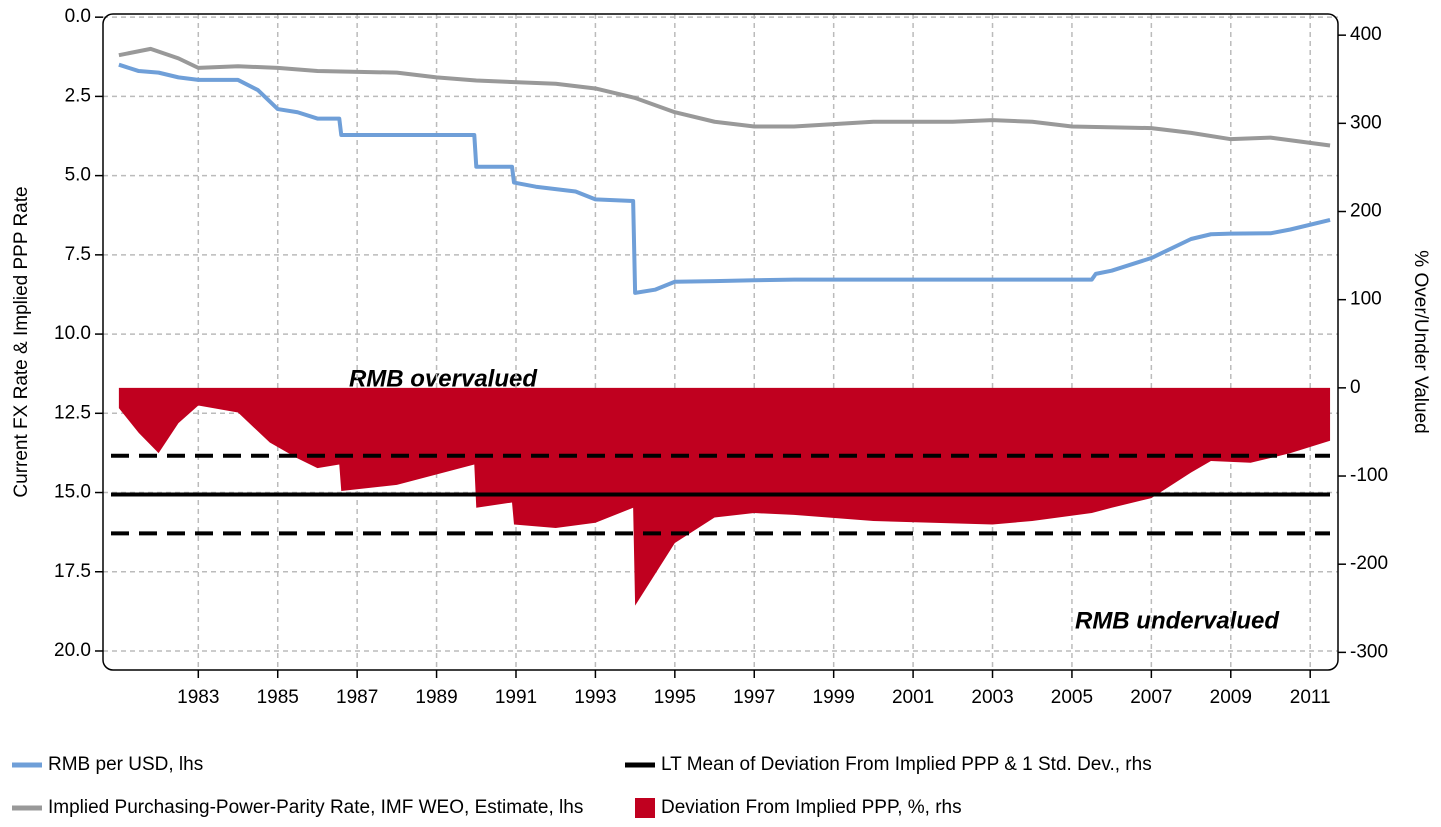  What do you see at coordinates (357, 697) in the screenshot?
I see `x-tick-label: 1987` at bounding box center [357, 697].